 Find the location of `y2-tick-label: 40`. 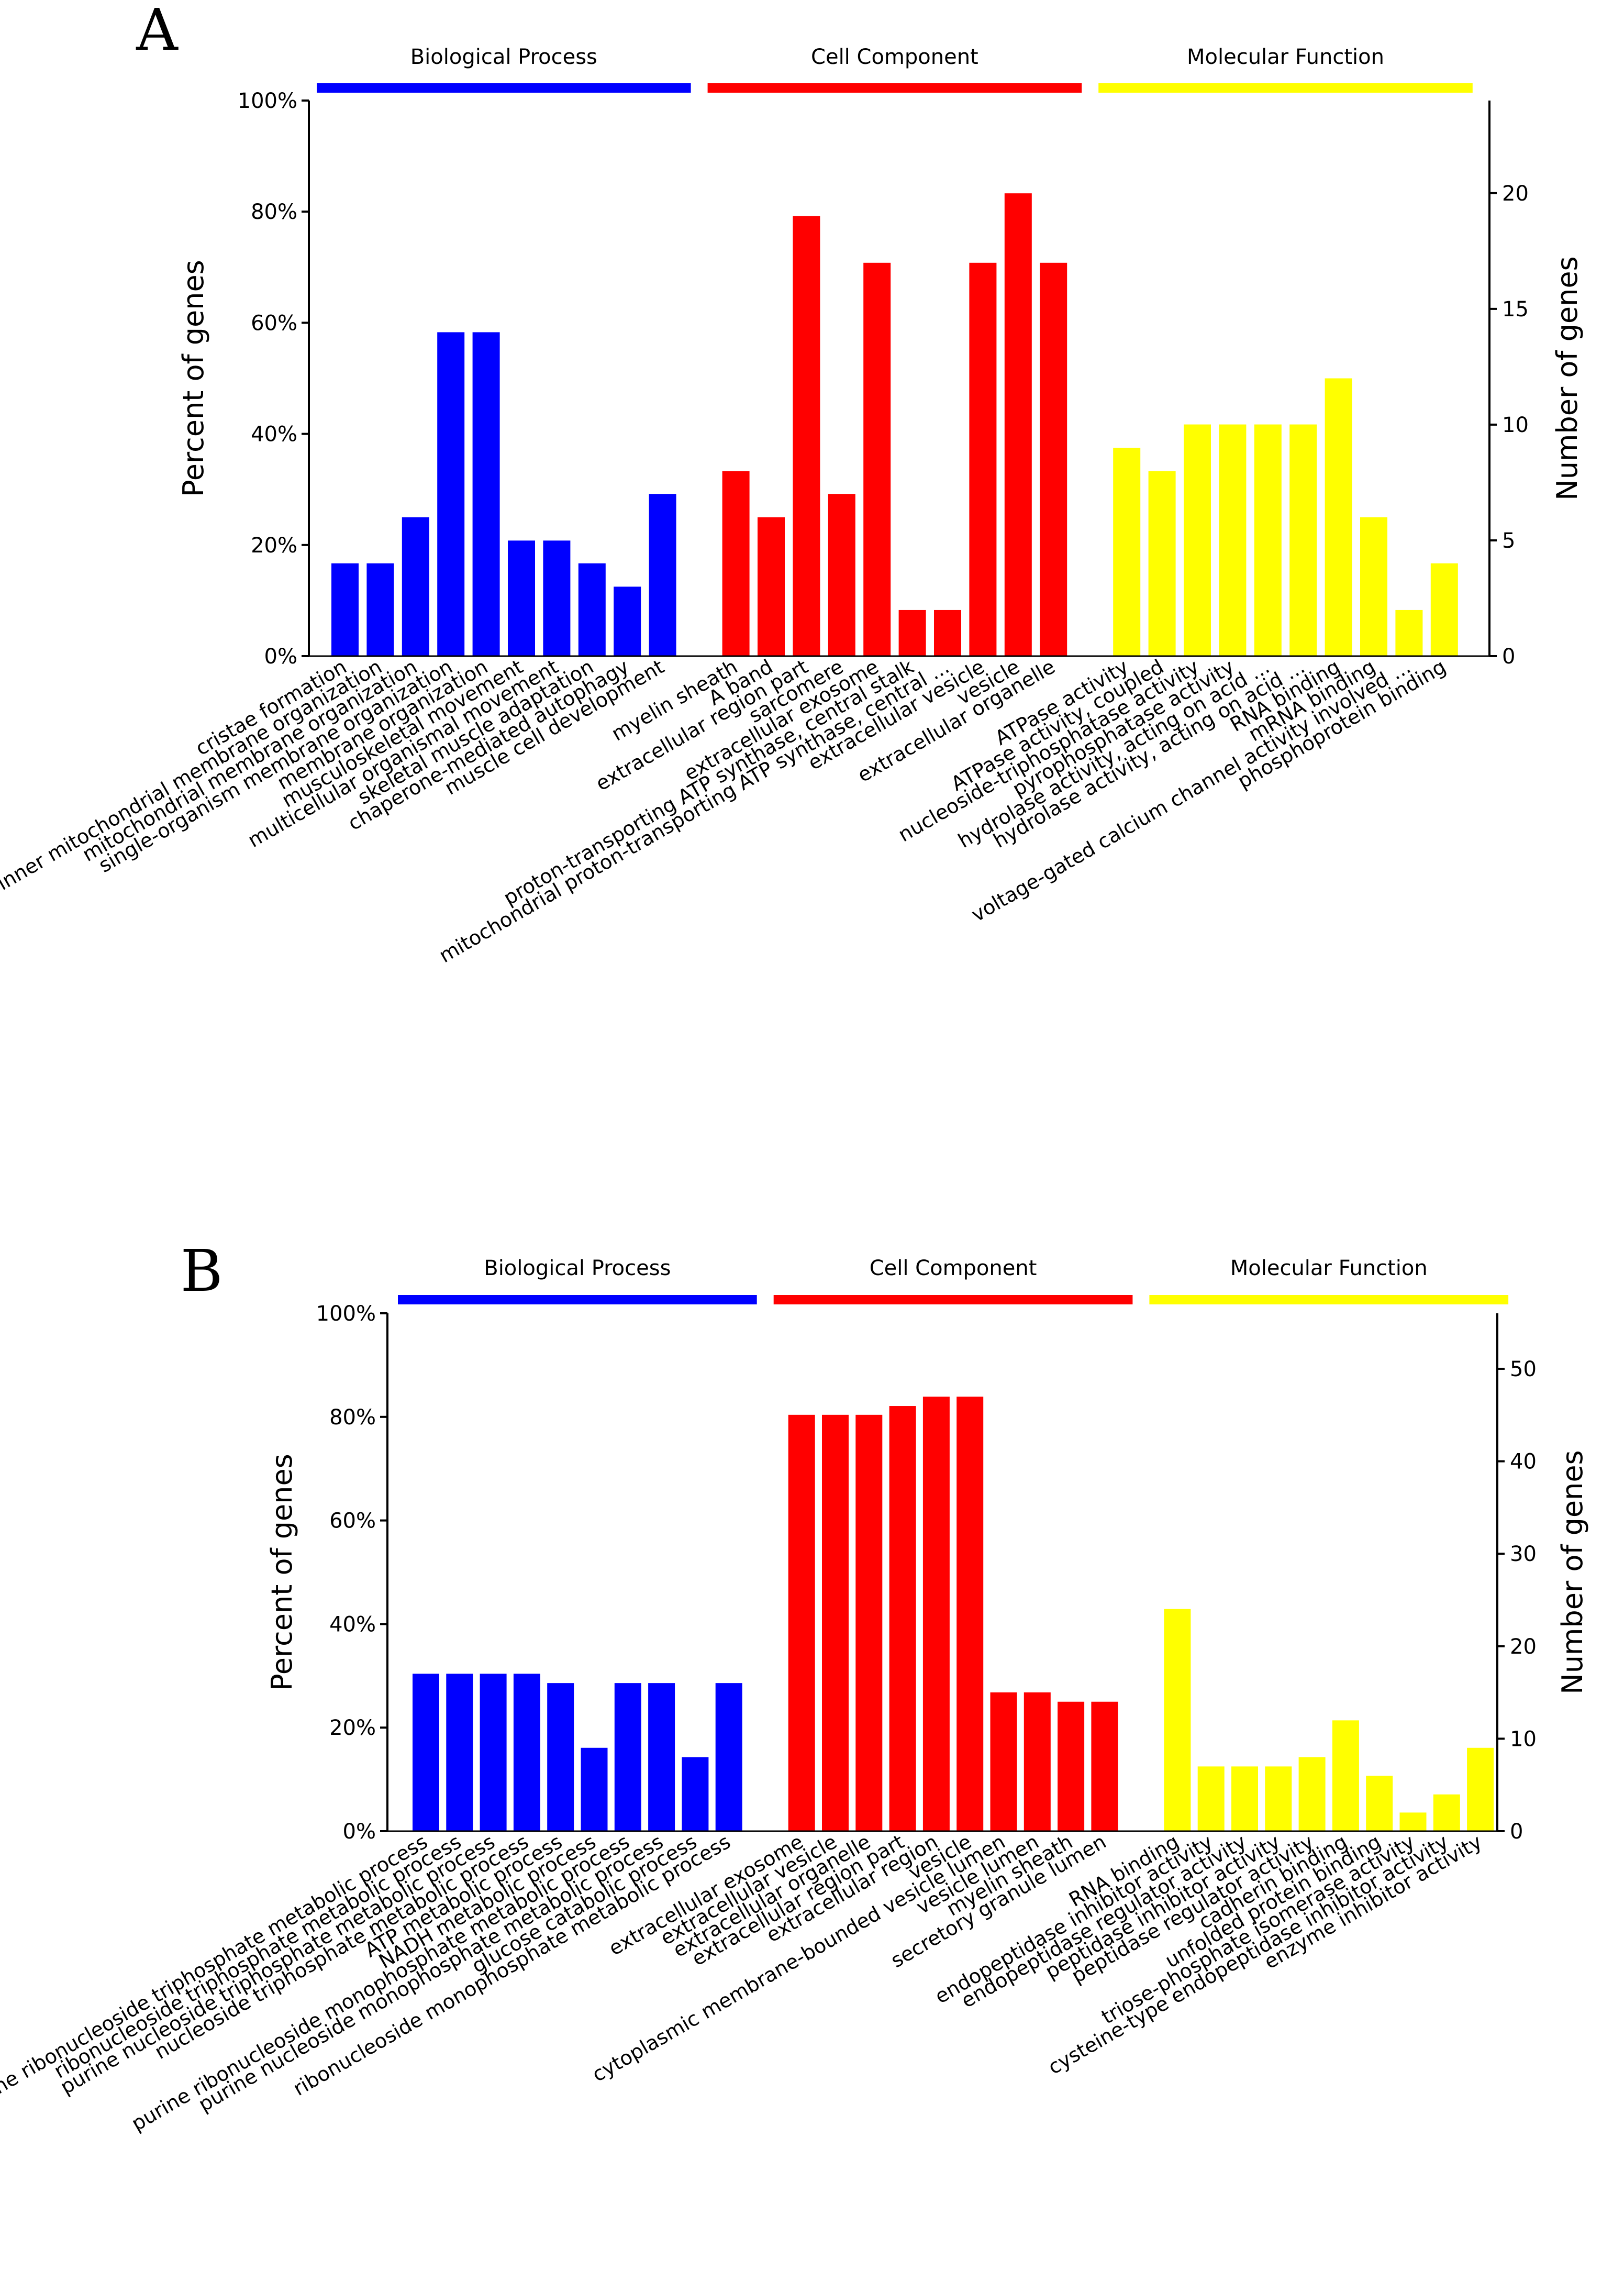

y2-tick-label: 40 is located at coordinates (1523, 1462).